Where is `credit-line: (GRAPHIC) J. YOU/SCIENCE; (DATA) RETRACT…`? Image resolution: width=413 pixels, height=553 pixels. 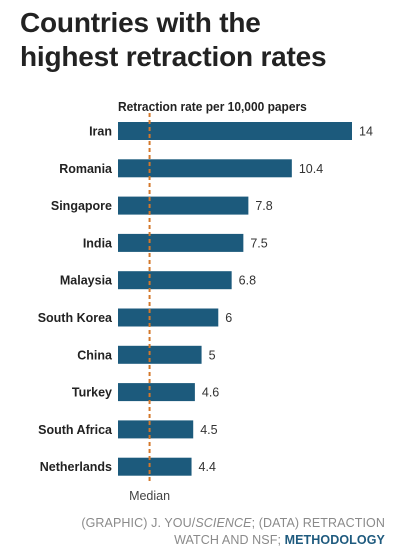 credit-line: (GRAPHIC) J. YOU/SCIENCE; (DATA) RETRACT… is located at coordinates (192, 532).